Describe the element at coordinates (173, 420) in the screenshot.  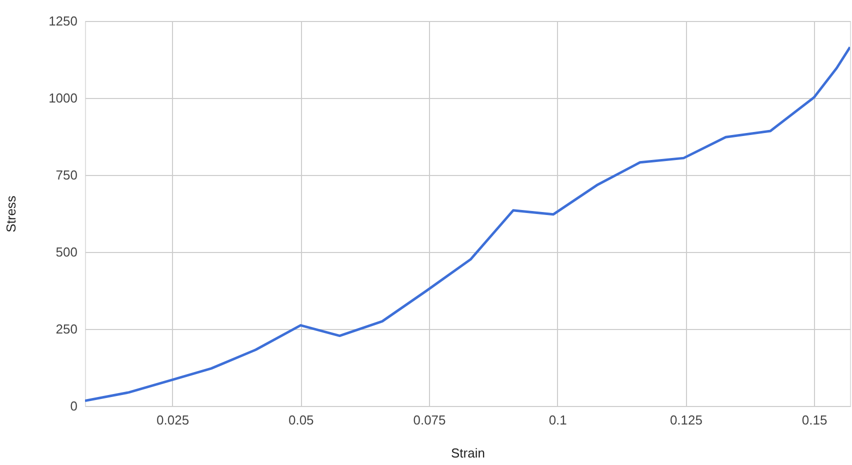
I see `x-tick-label: 0.025` at that location.